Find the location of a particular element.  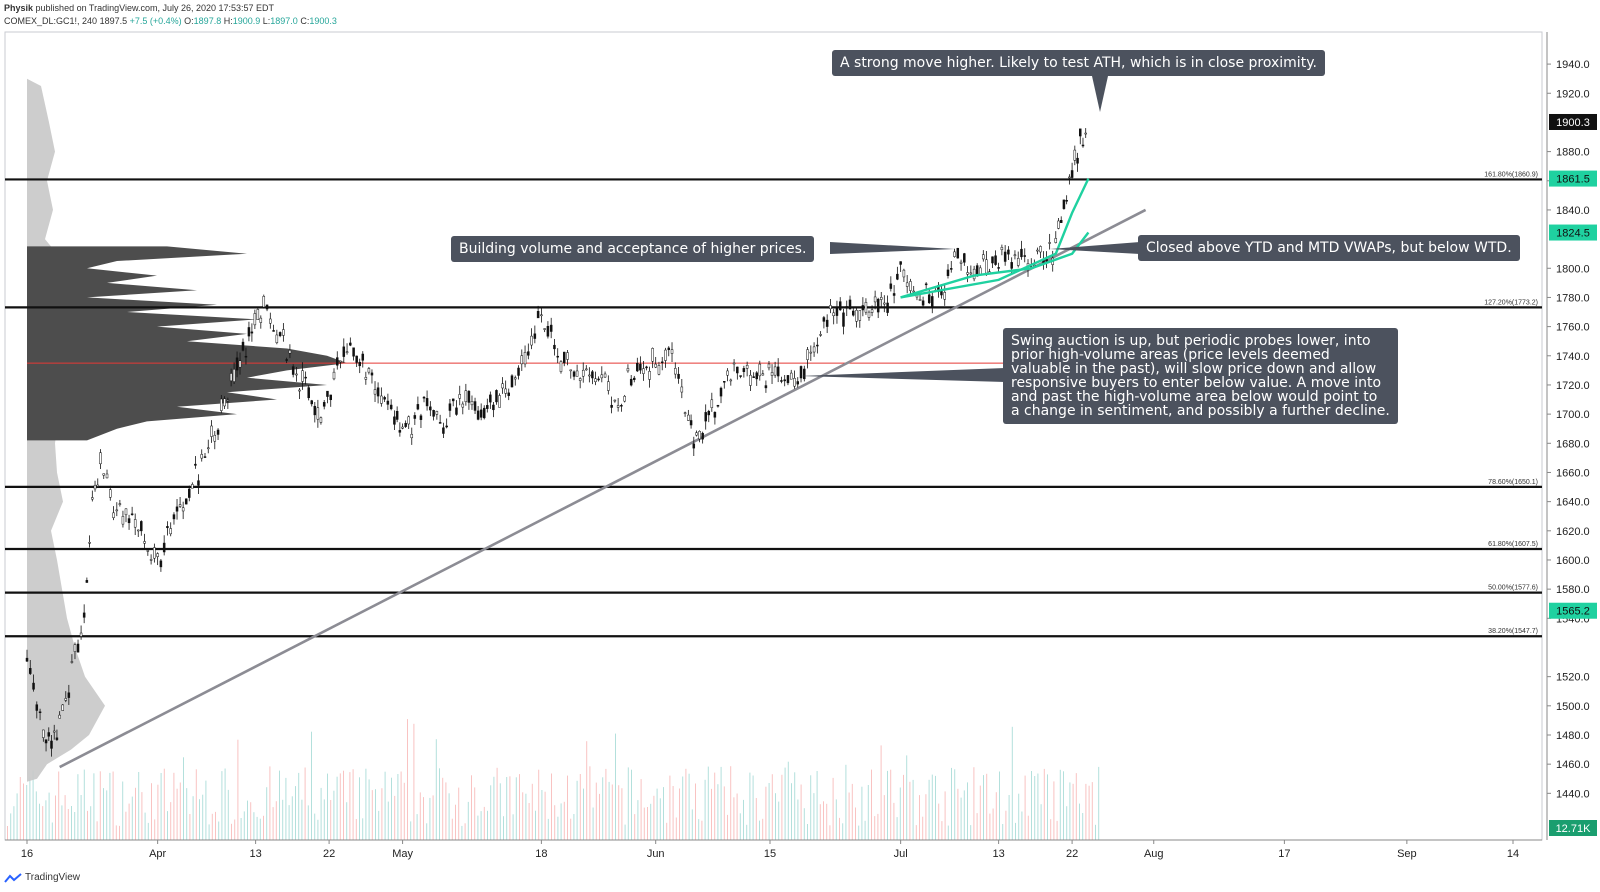

profile-value-area is located at coordinates (187, 343).